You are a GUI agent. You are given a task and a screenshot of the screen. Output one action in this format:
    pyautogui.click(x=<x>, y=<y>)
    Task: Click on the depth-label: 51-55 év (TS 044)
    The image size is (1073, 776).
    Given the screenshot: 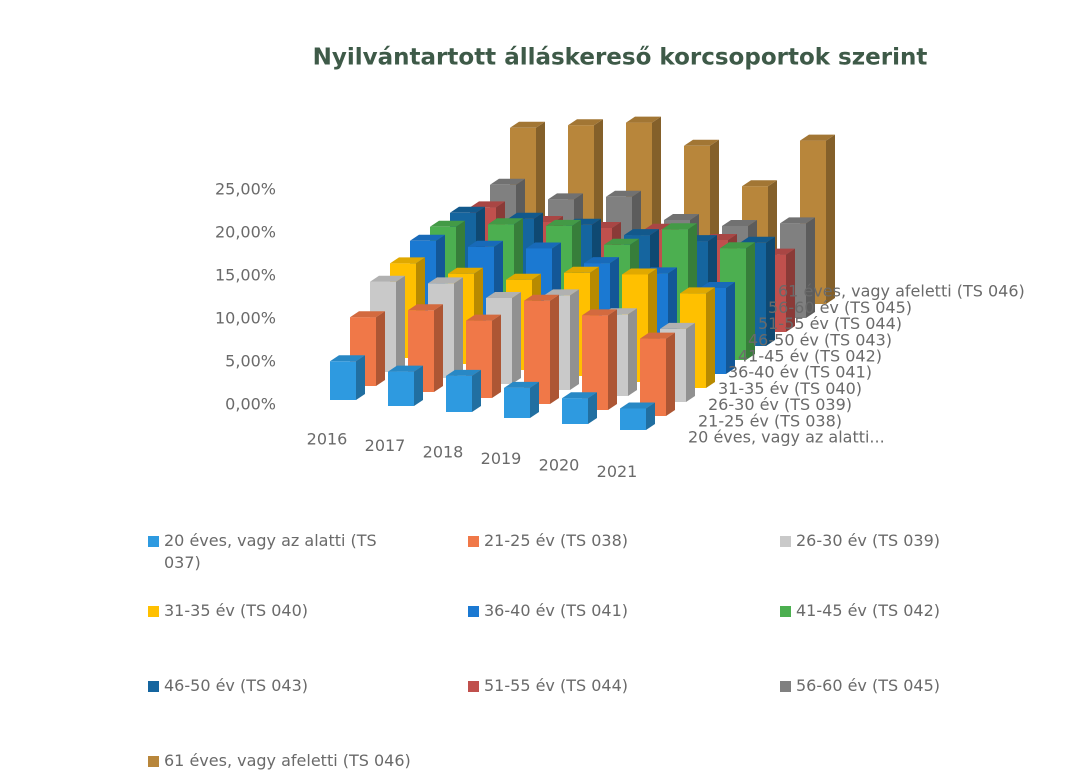 What is the action you would take?
    pyautogui.click(x=830, y=323)
    